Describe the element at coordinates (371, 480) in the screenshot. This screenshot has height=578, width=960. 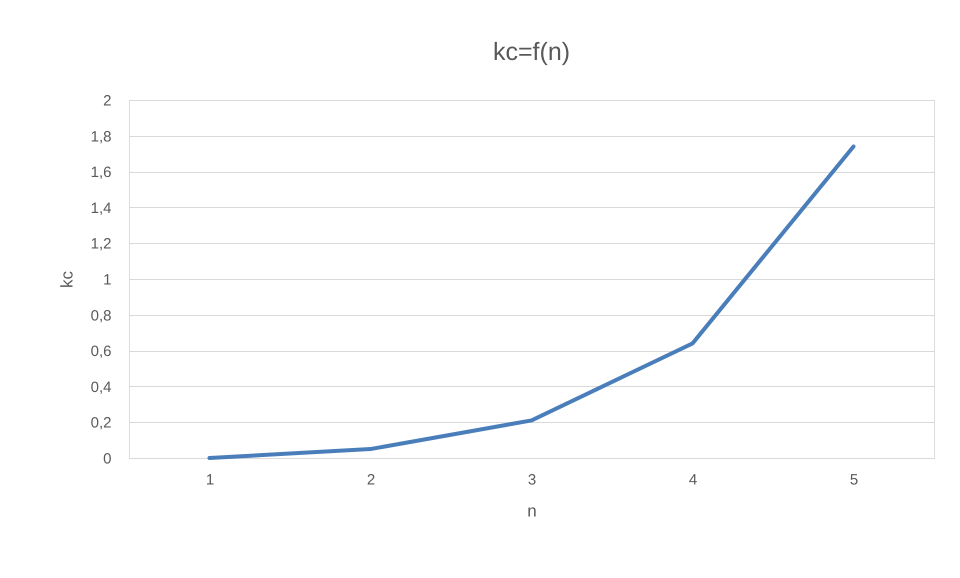
I see `x-tick-label: 2` at that location.